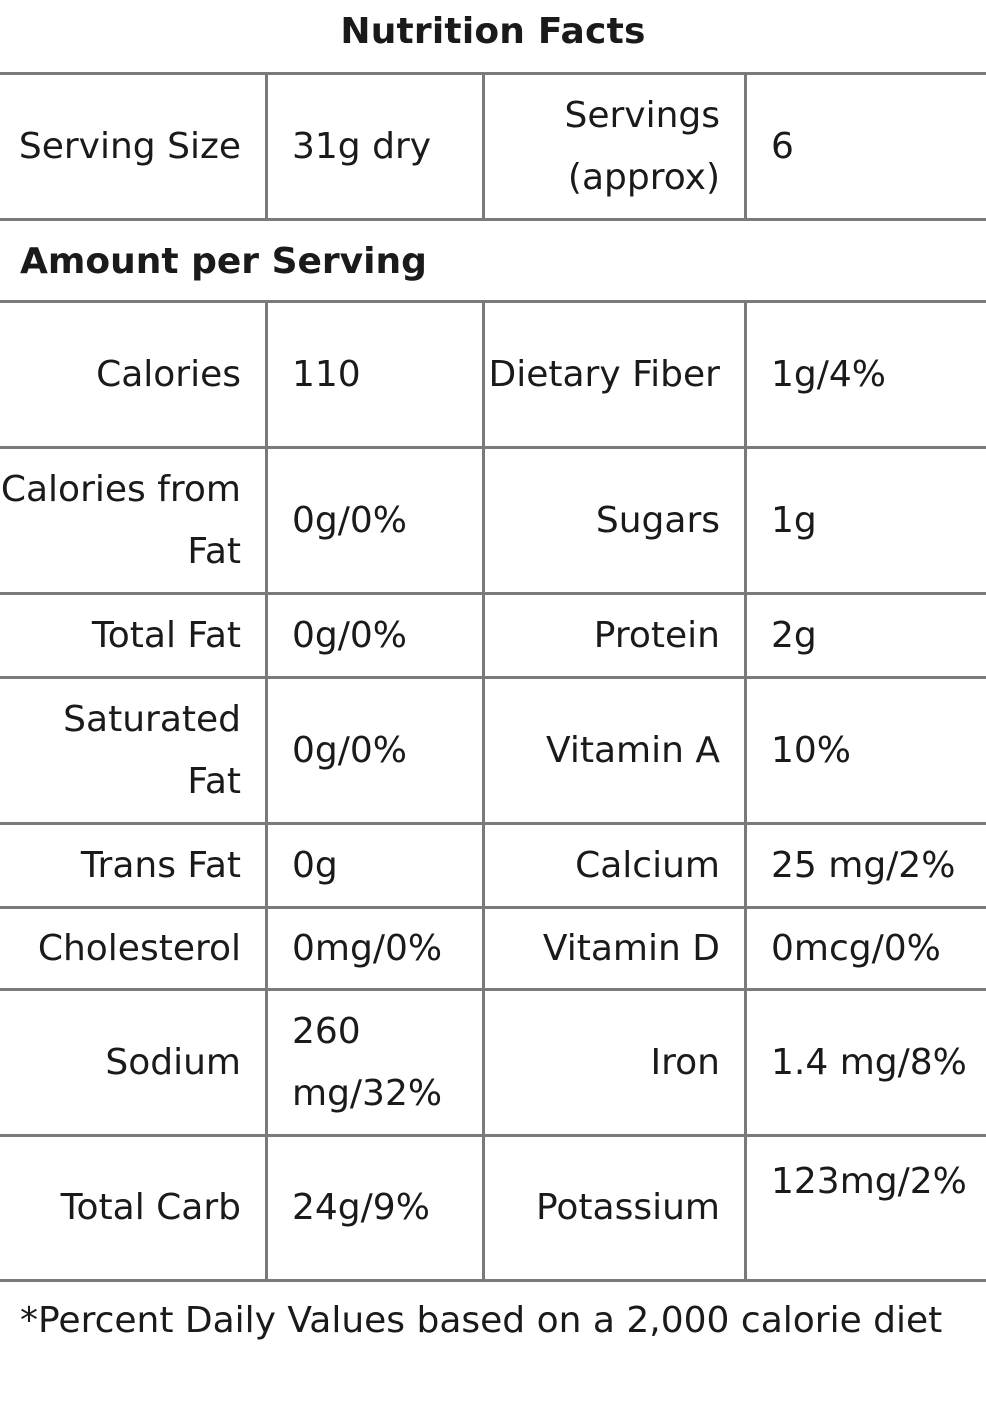 The height and width of the screenshot is (1419, 986). I want to click on nutrient-label: Calories from Fat, so click(120, 520).